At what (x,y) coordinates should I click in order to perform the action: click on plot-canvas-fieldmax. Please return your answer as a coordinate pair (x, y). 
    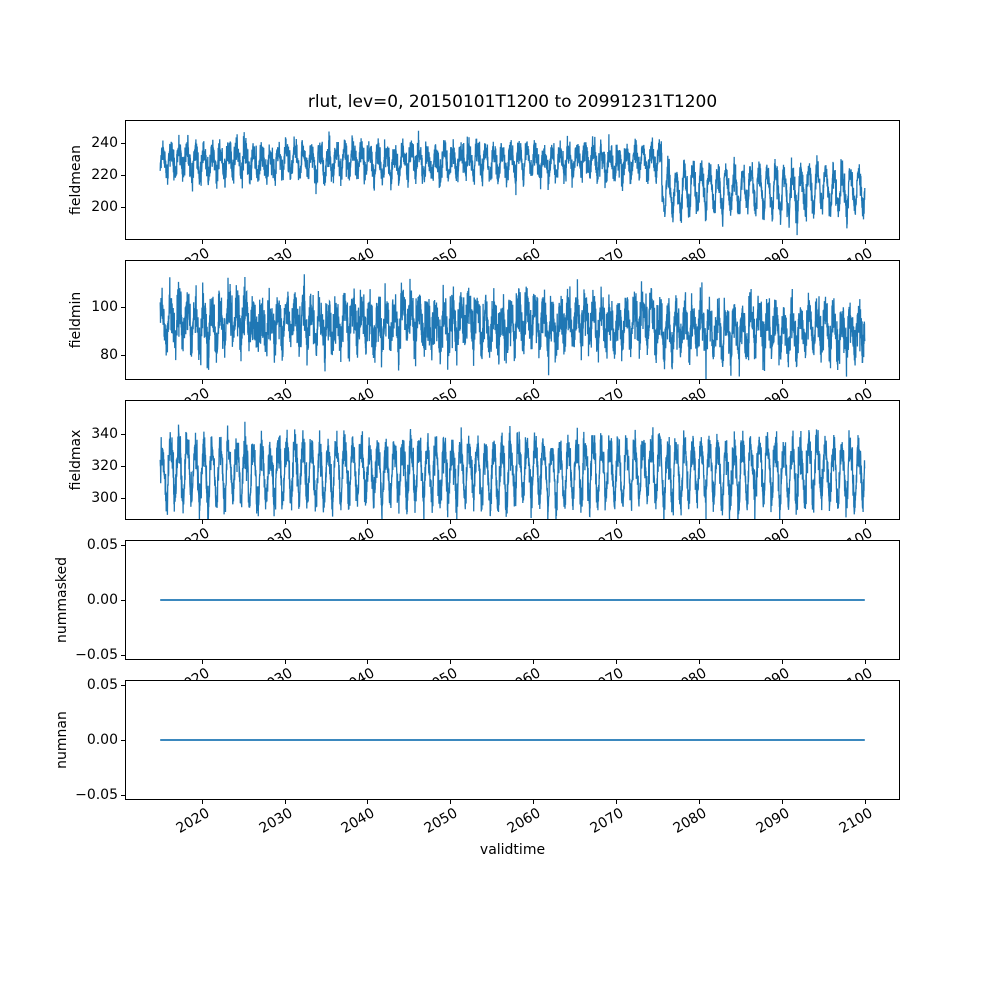
    Looking at the image, I should click on (512, 460).